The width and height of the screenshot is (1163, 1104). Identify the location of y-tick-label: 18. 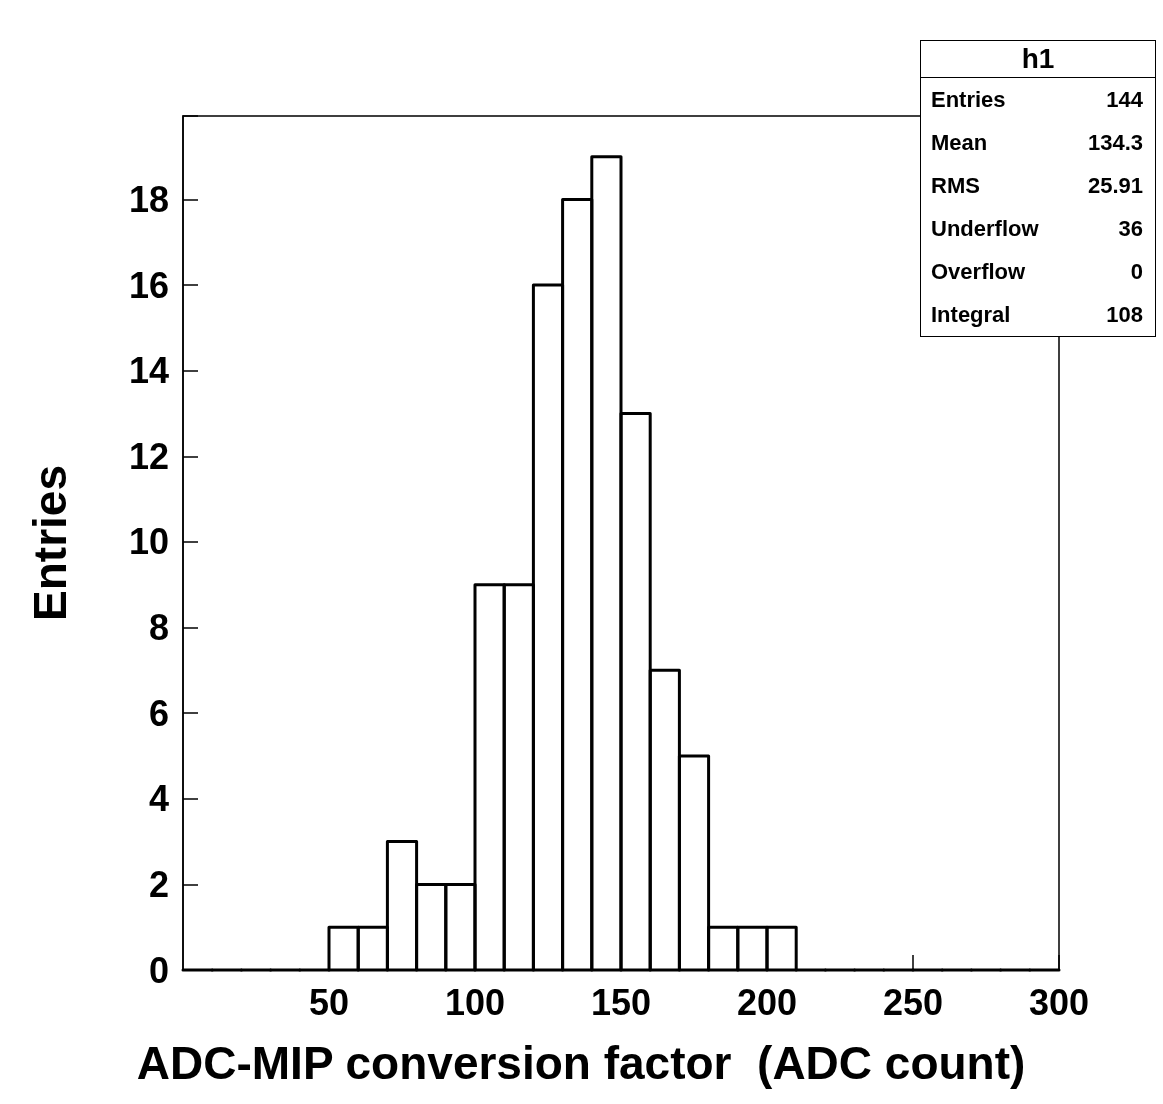
(148, 199).